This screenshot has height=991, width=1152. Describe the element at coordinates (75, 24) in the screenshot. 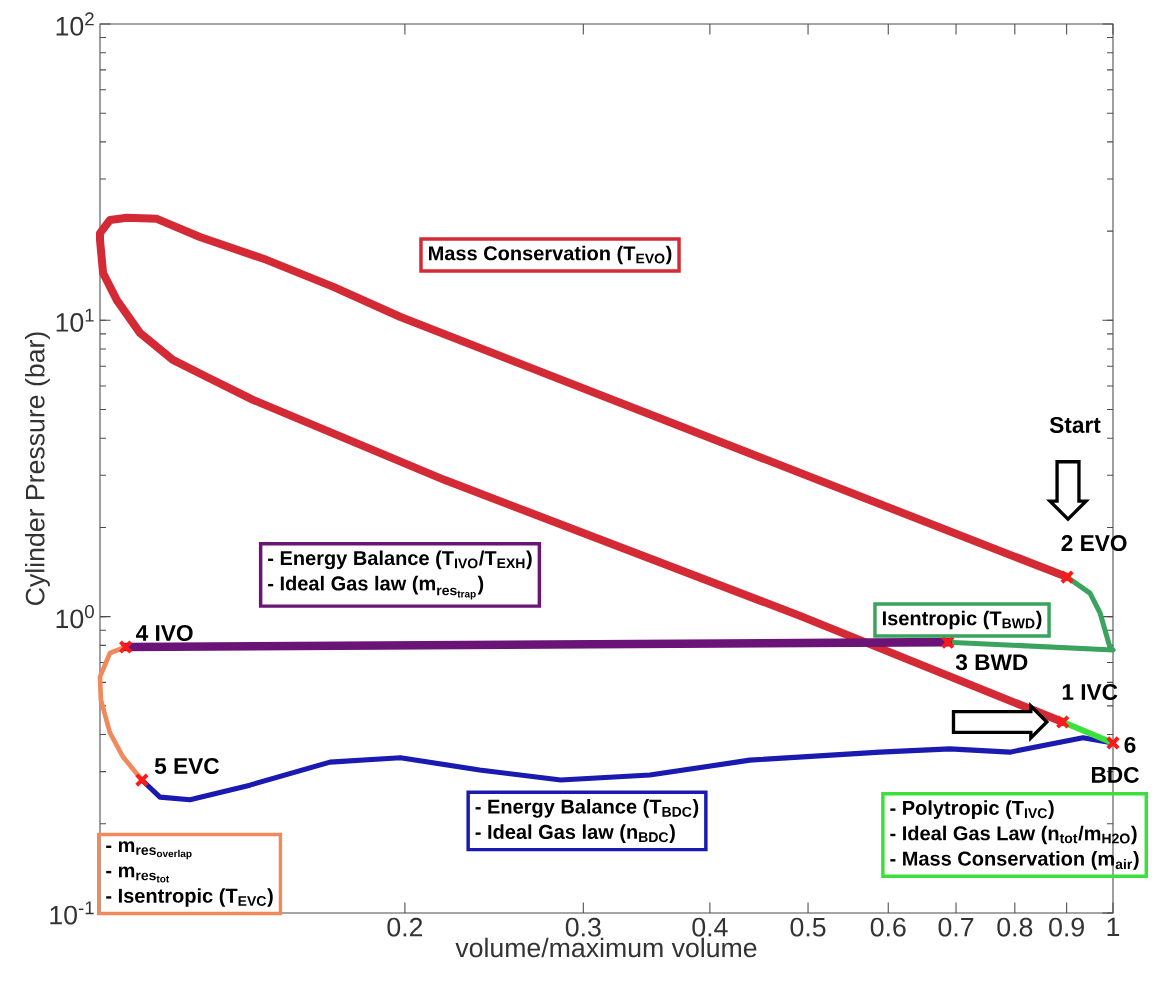

I see `y-tick-label: 10$^{2}$` at that location.